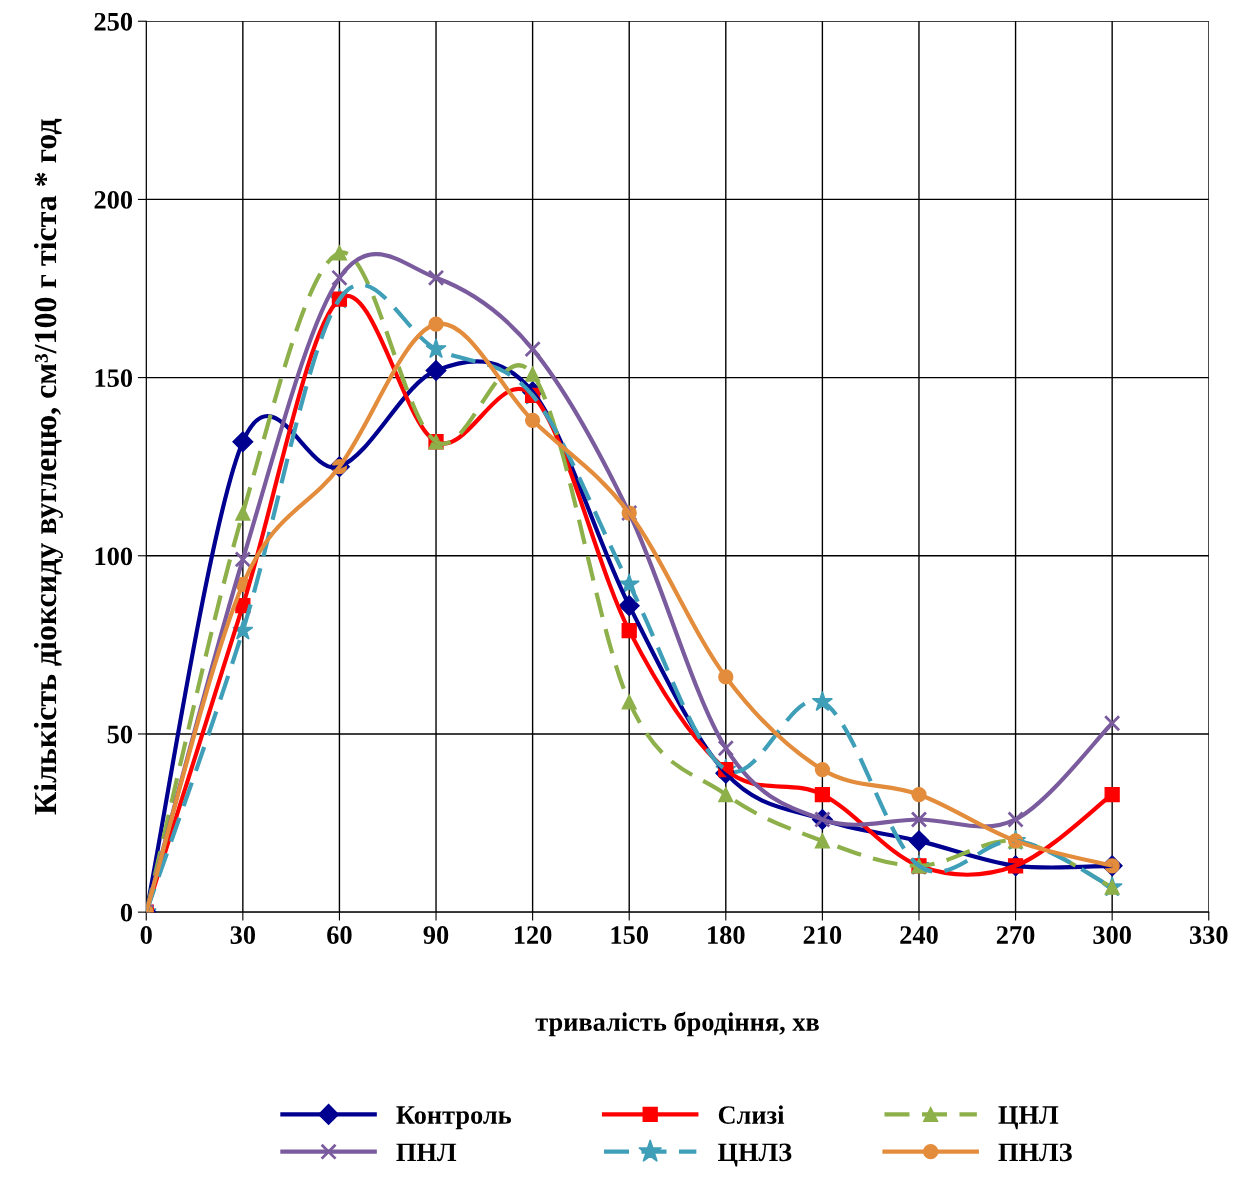 This screenshot has width=1250, height=1180. What do you see at coordinates (453, 1118) in the screenshot?
I see `legend-label: Контроль` at bounding box center [453, 1118].